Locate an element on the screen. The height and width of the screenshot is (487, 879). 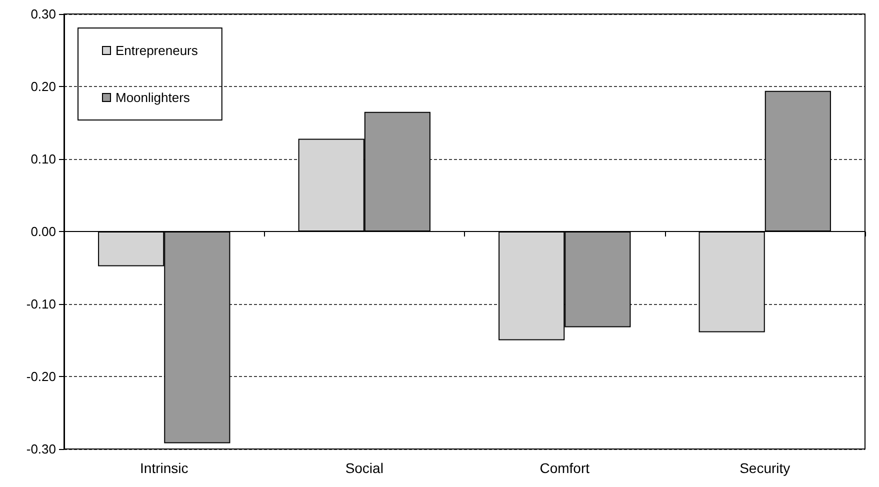
y-tick-label: -0.10 is located at coordinates (41, 304).